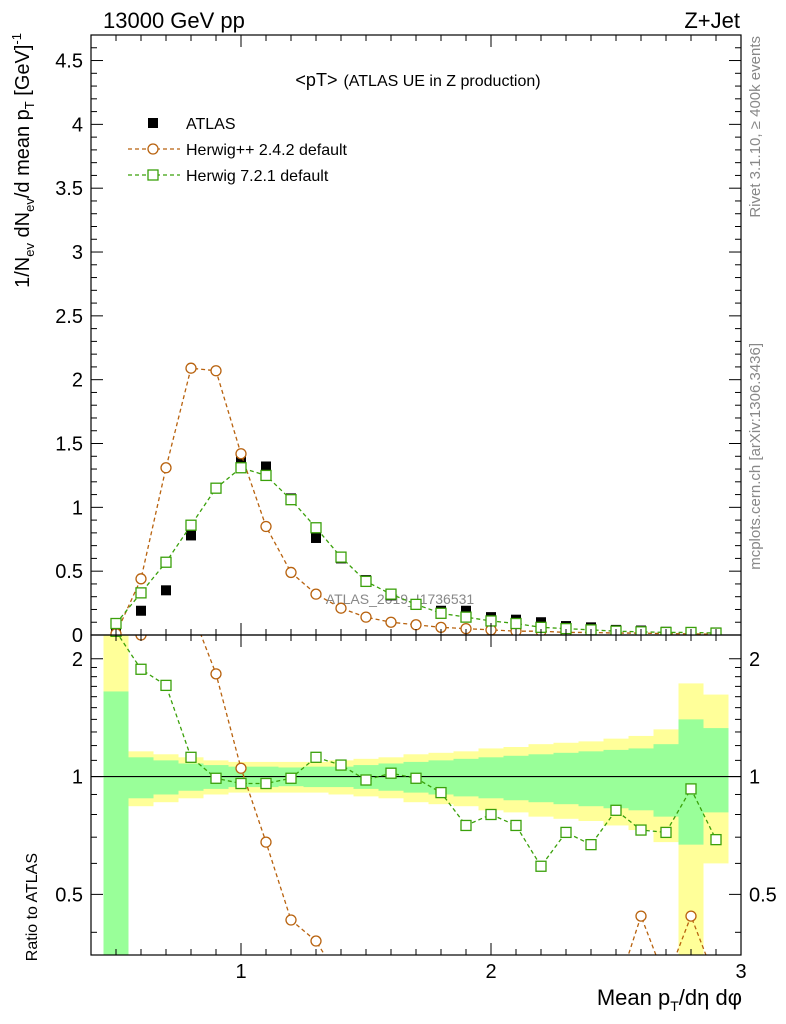  What do you see at coordinates (153, 175) in the screenshot?
I see `legend-marker-herwig7` at bounding box center [153, 175].